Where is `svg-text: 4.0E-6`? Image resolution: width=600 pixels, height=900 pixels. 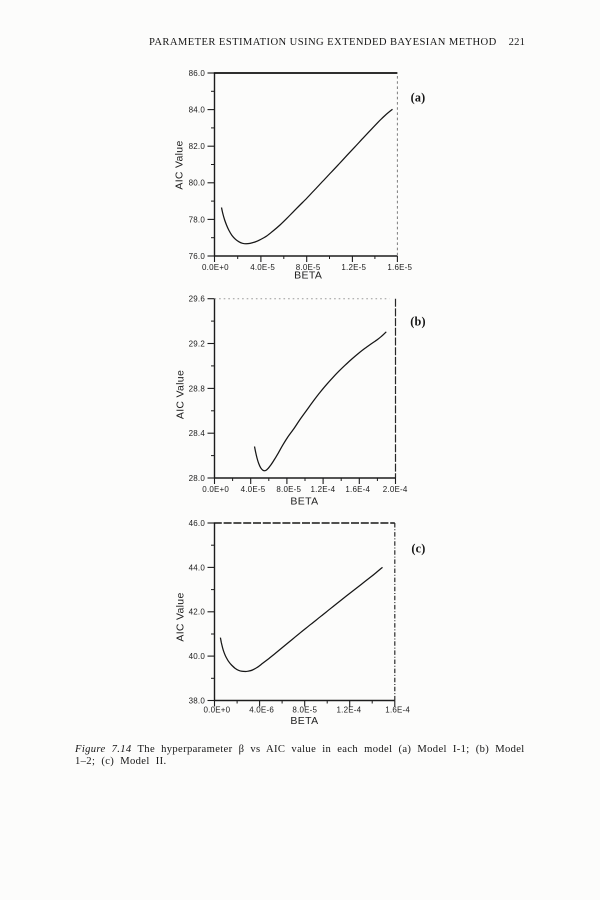
svg-text: 4.0E-6 is located at coordinates (261, 710).